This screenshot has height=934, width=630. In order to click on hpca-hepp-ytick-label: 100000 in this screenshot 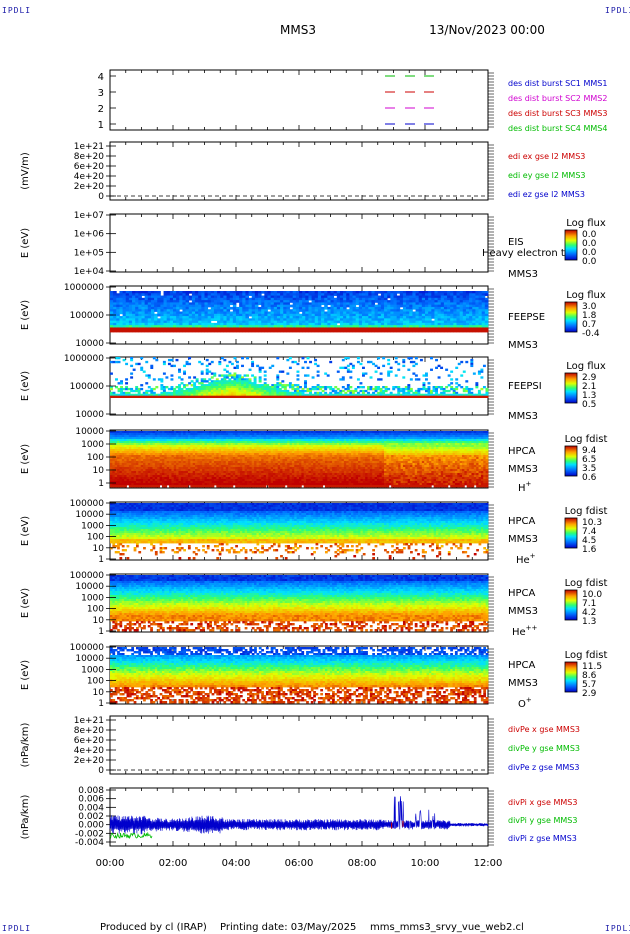, I will do `click(87, 576)`.